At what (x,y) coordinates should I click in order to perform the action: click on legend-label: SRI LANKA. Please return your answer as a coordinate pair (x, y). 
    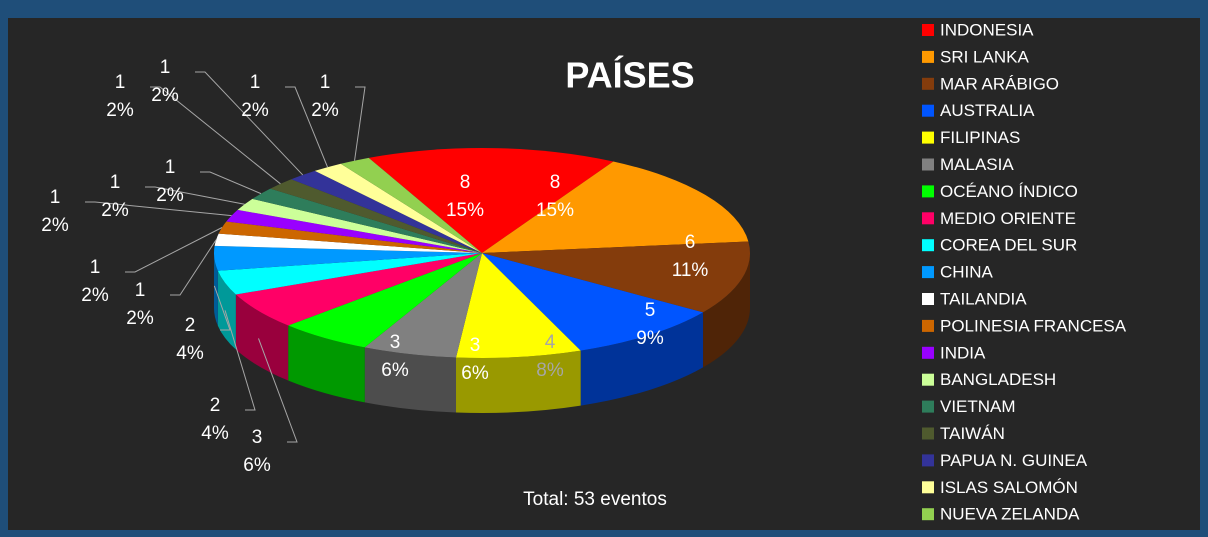
    Looking at the image, I should click on (984, 56).